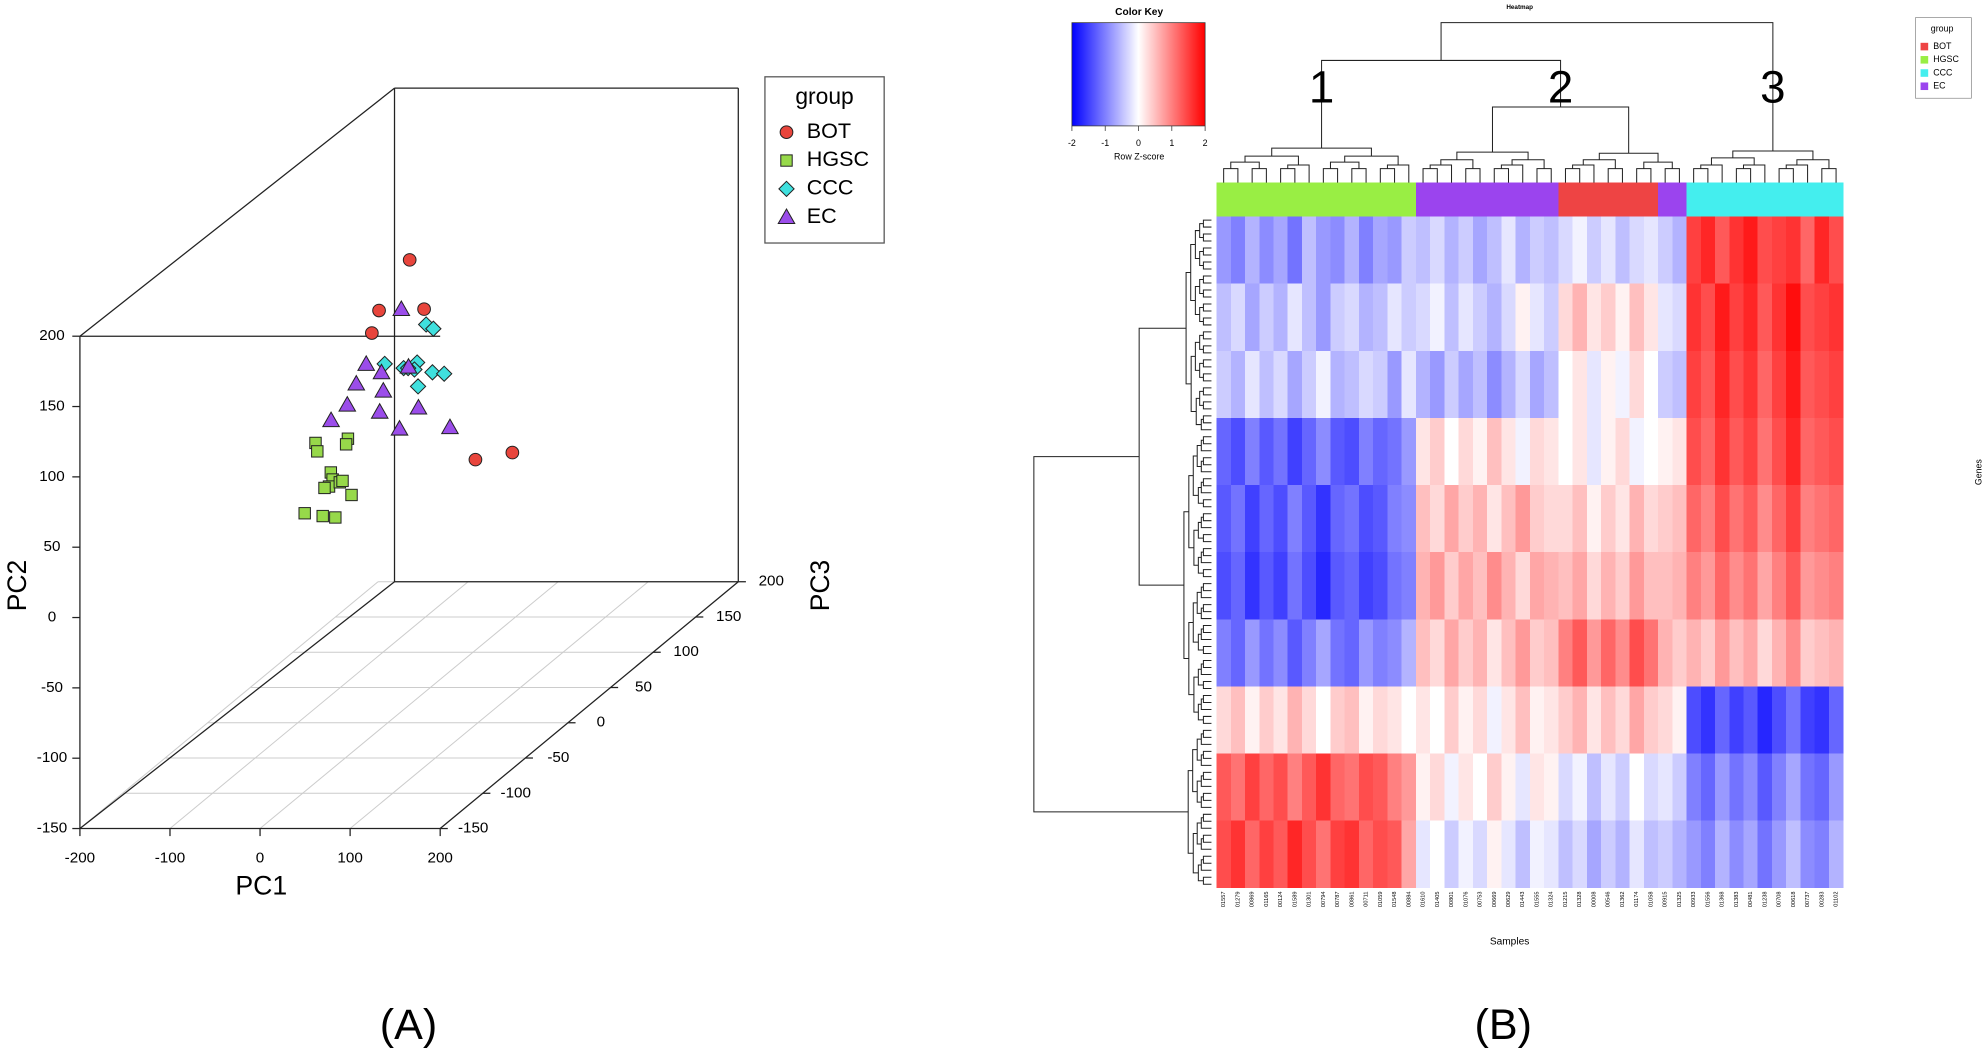 The width and height of the screenshot is (1984, 1064). I want to click on sample-label: 00794, so click(1324, 899).